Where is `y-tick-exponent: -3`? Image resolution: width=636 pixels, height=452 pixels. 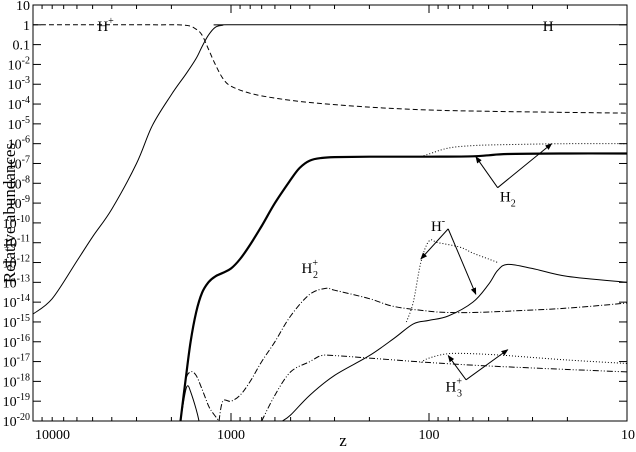
y-tick-exponent: -3 is located at coordinates (26, 80).